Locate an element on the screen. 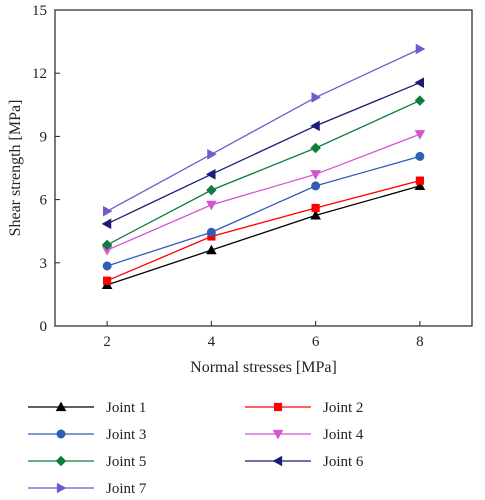 The width and height of the screenshot is (485, 500). x-tick-label: 8 is located at coordinates (420, 342).